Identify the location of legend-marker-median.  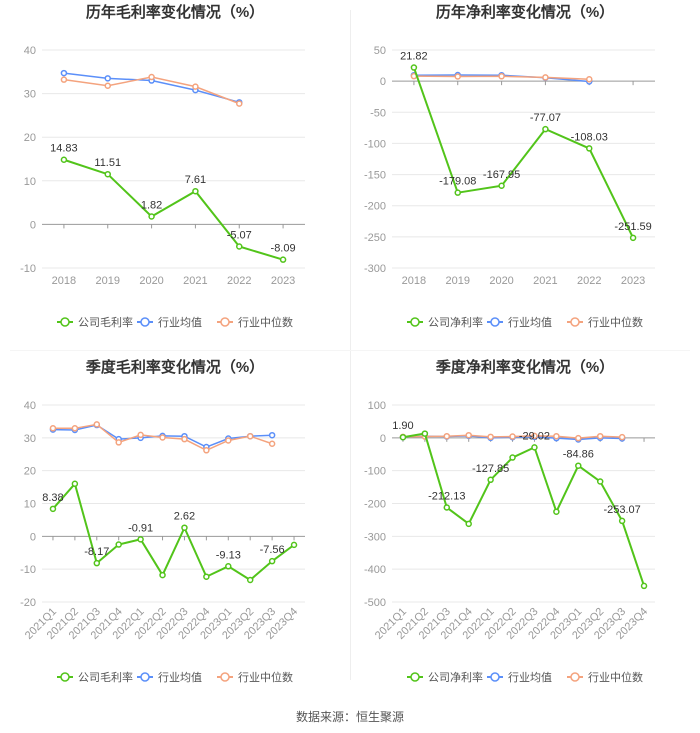
(575, 322).